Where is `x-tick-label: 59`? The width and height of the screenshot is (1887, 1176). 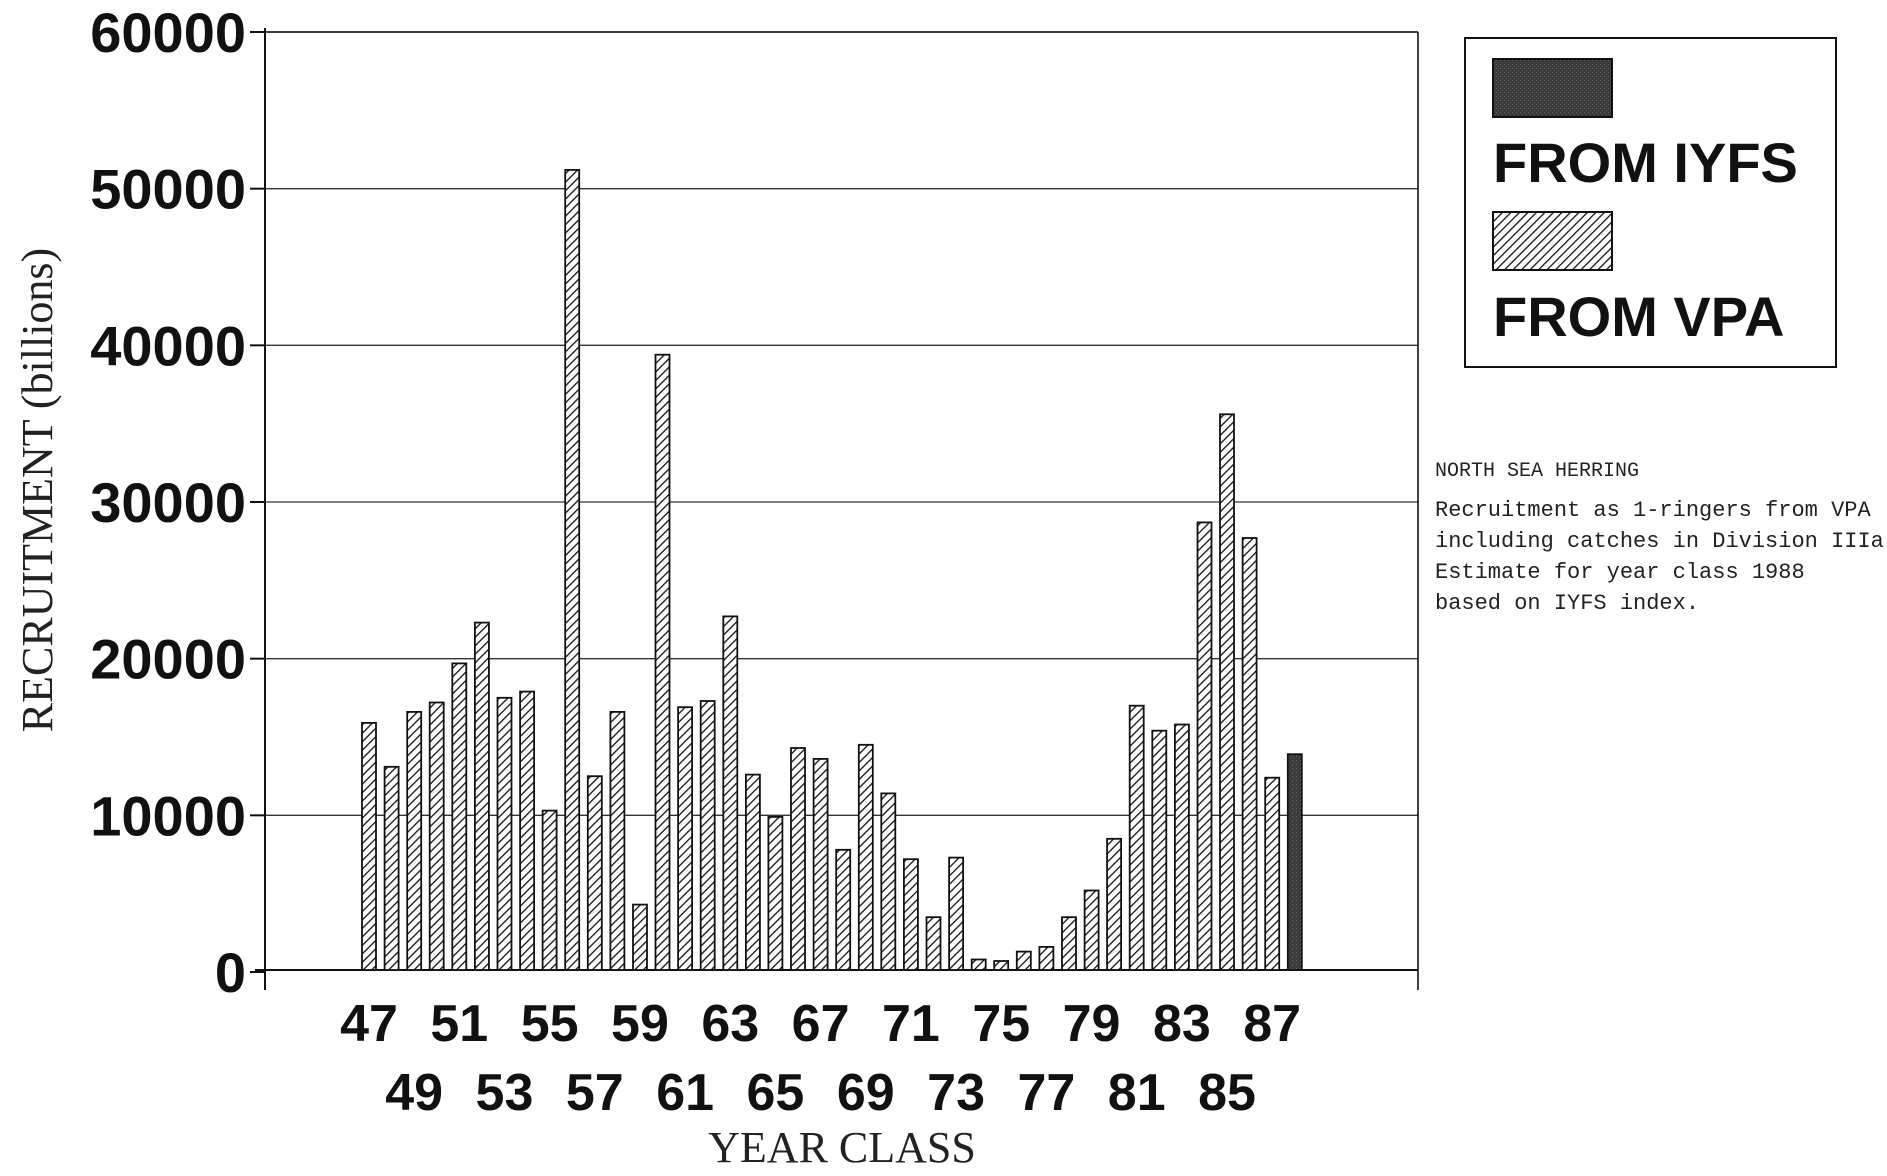
x-tick-label: 59 is located at coordinates (640, 1024).